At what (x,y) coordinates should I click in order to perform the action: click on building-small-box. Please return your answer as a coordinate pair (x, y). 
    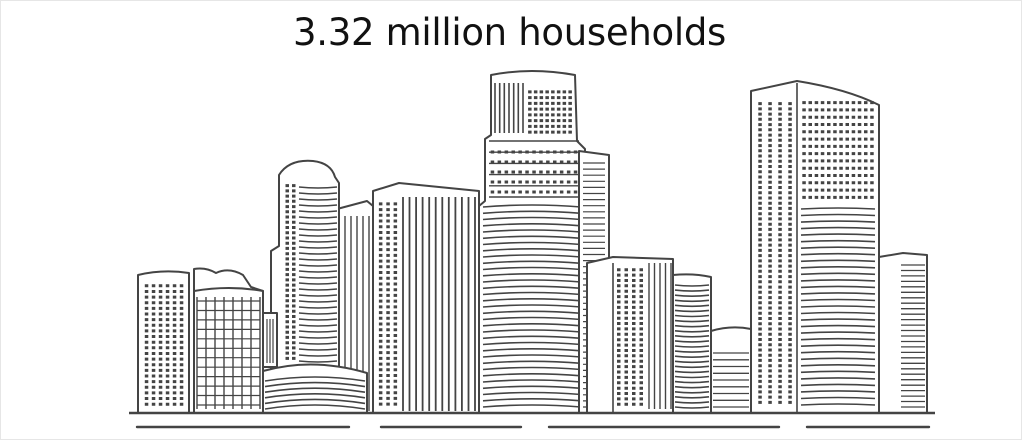
    Looking at the image, I should click on (270, 340).